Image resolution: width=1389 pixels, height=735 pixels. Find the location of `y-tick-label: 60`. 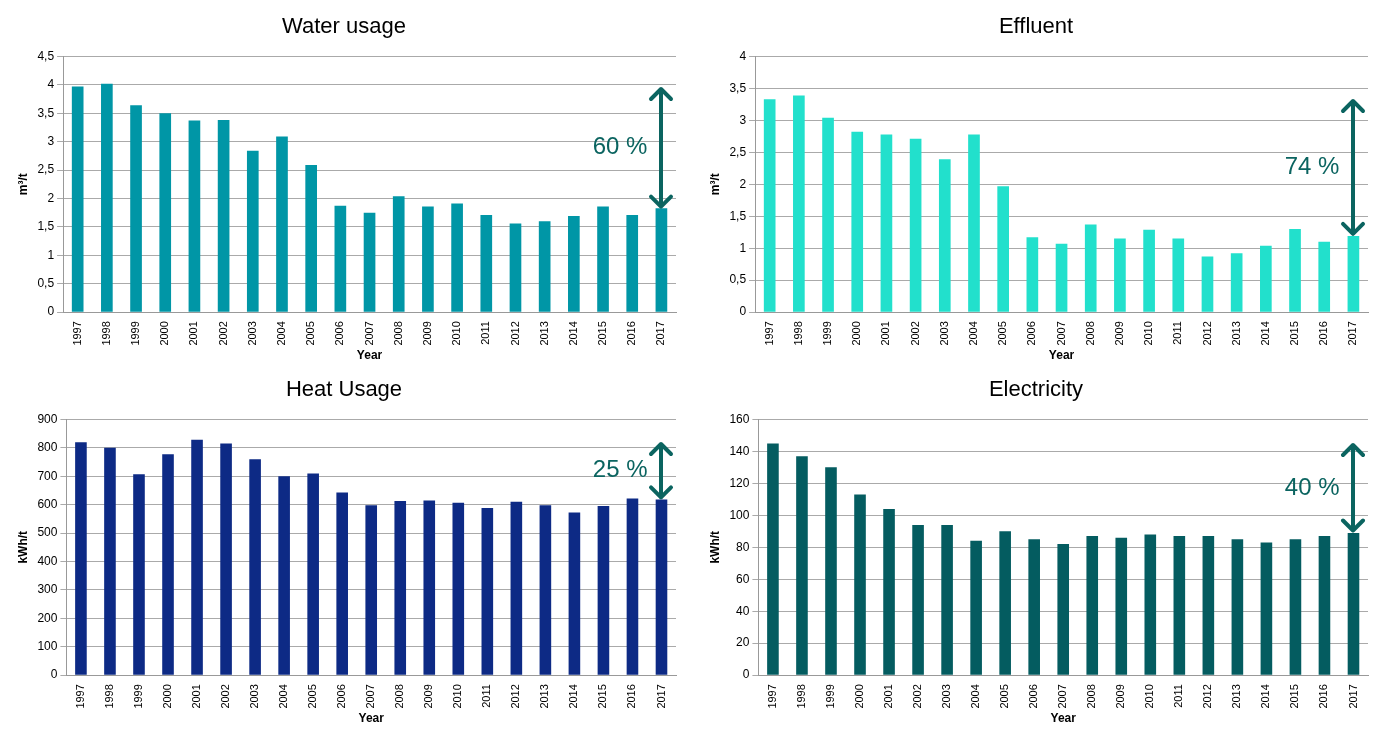

y-tick-label: 60 is located at coordinates (743, 578).